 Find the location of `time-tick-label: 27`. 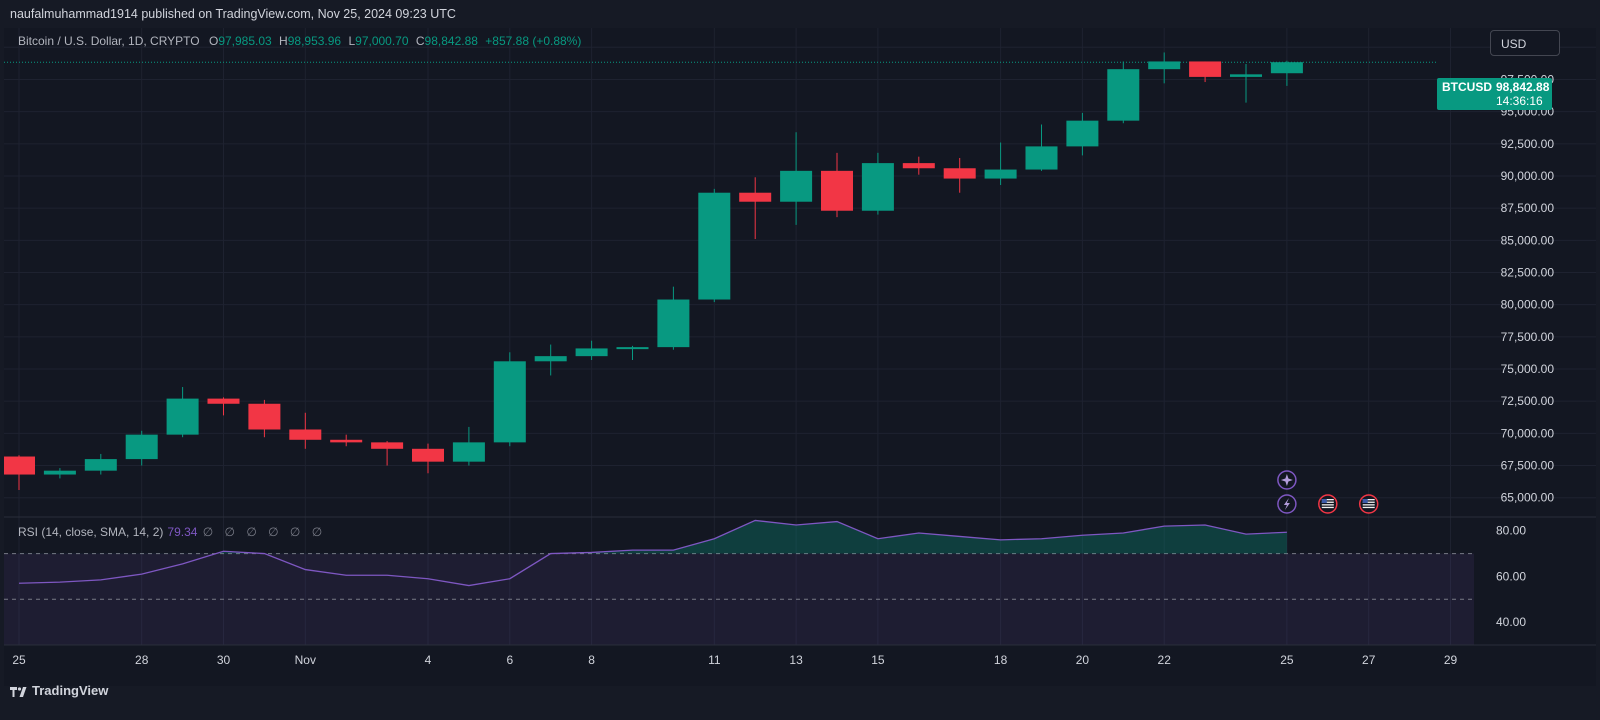

time-tick-label: 27 is located at coordinates (1369, 660).